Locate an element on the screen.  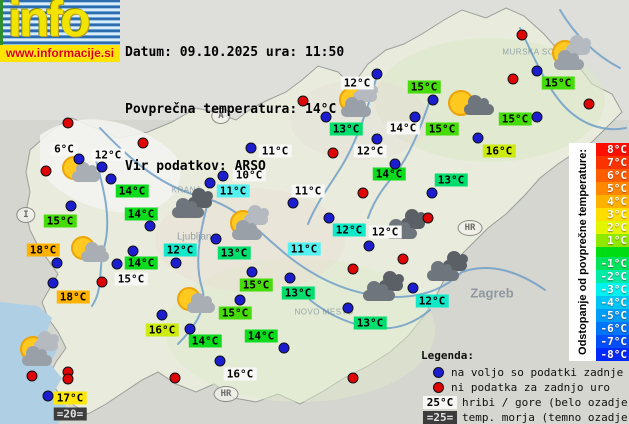
sea-temp-label: =20= is located at coordinates (70, 414).